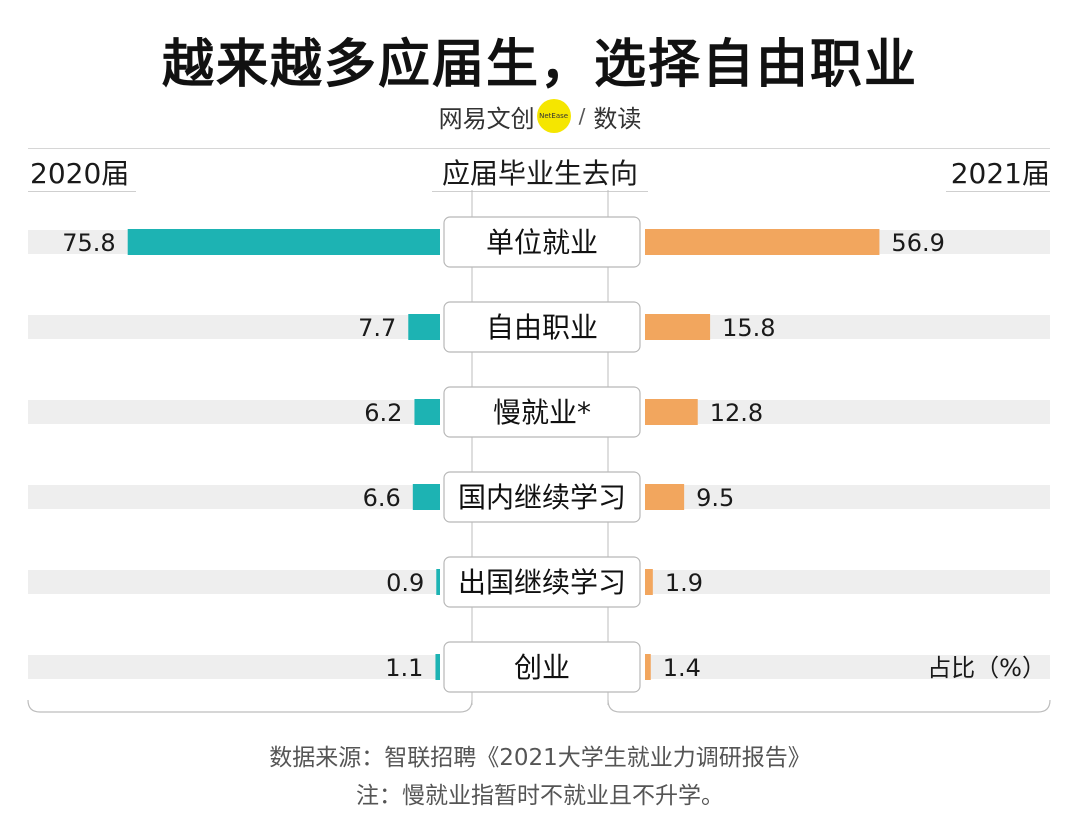 The image size is (1080, 840). What do you see at coordinates (383, 413) in the screenshot?
I see `data-label-left: 6.2` at bounding box center [383, 413].